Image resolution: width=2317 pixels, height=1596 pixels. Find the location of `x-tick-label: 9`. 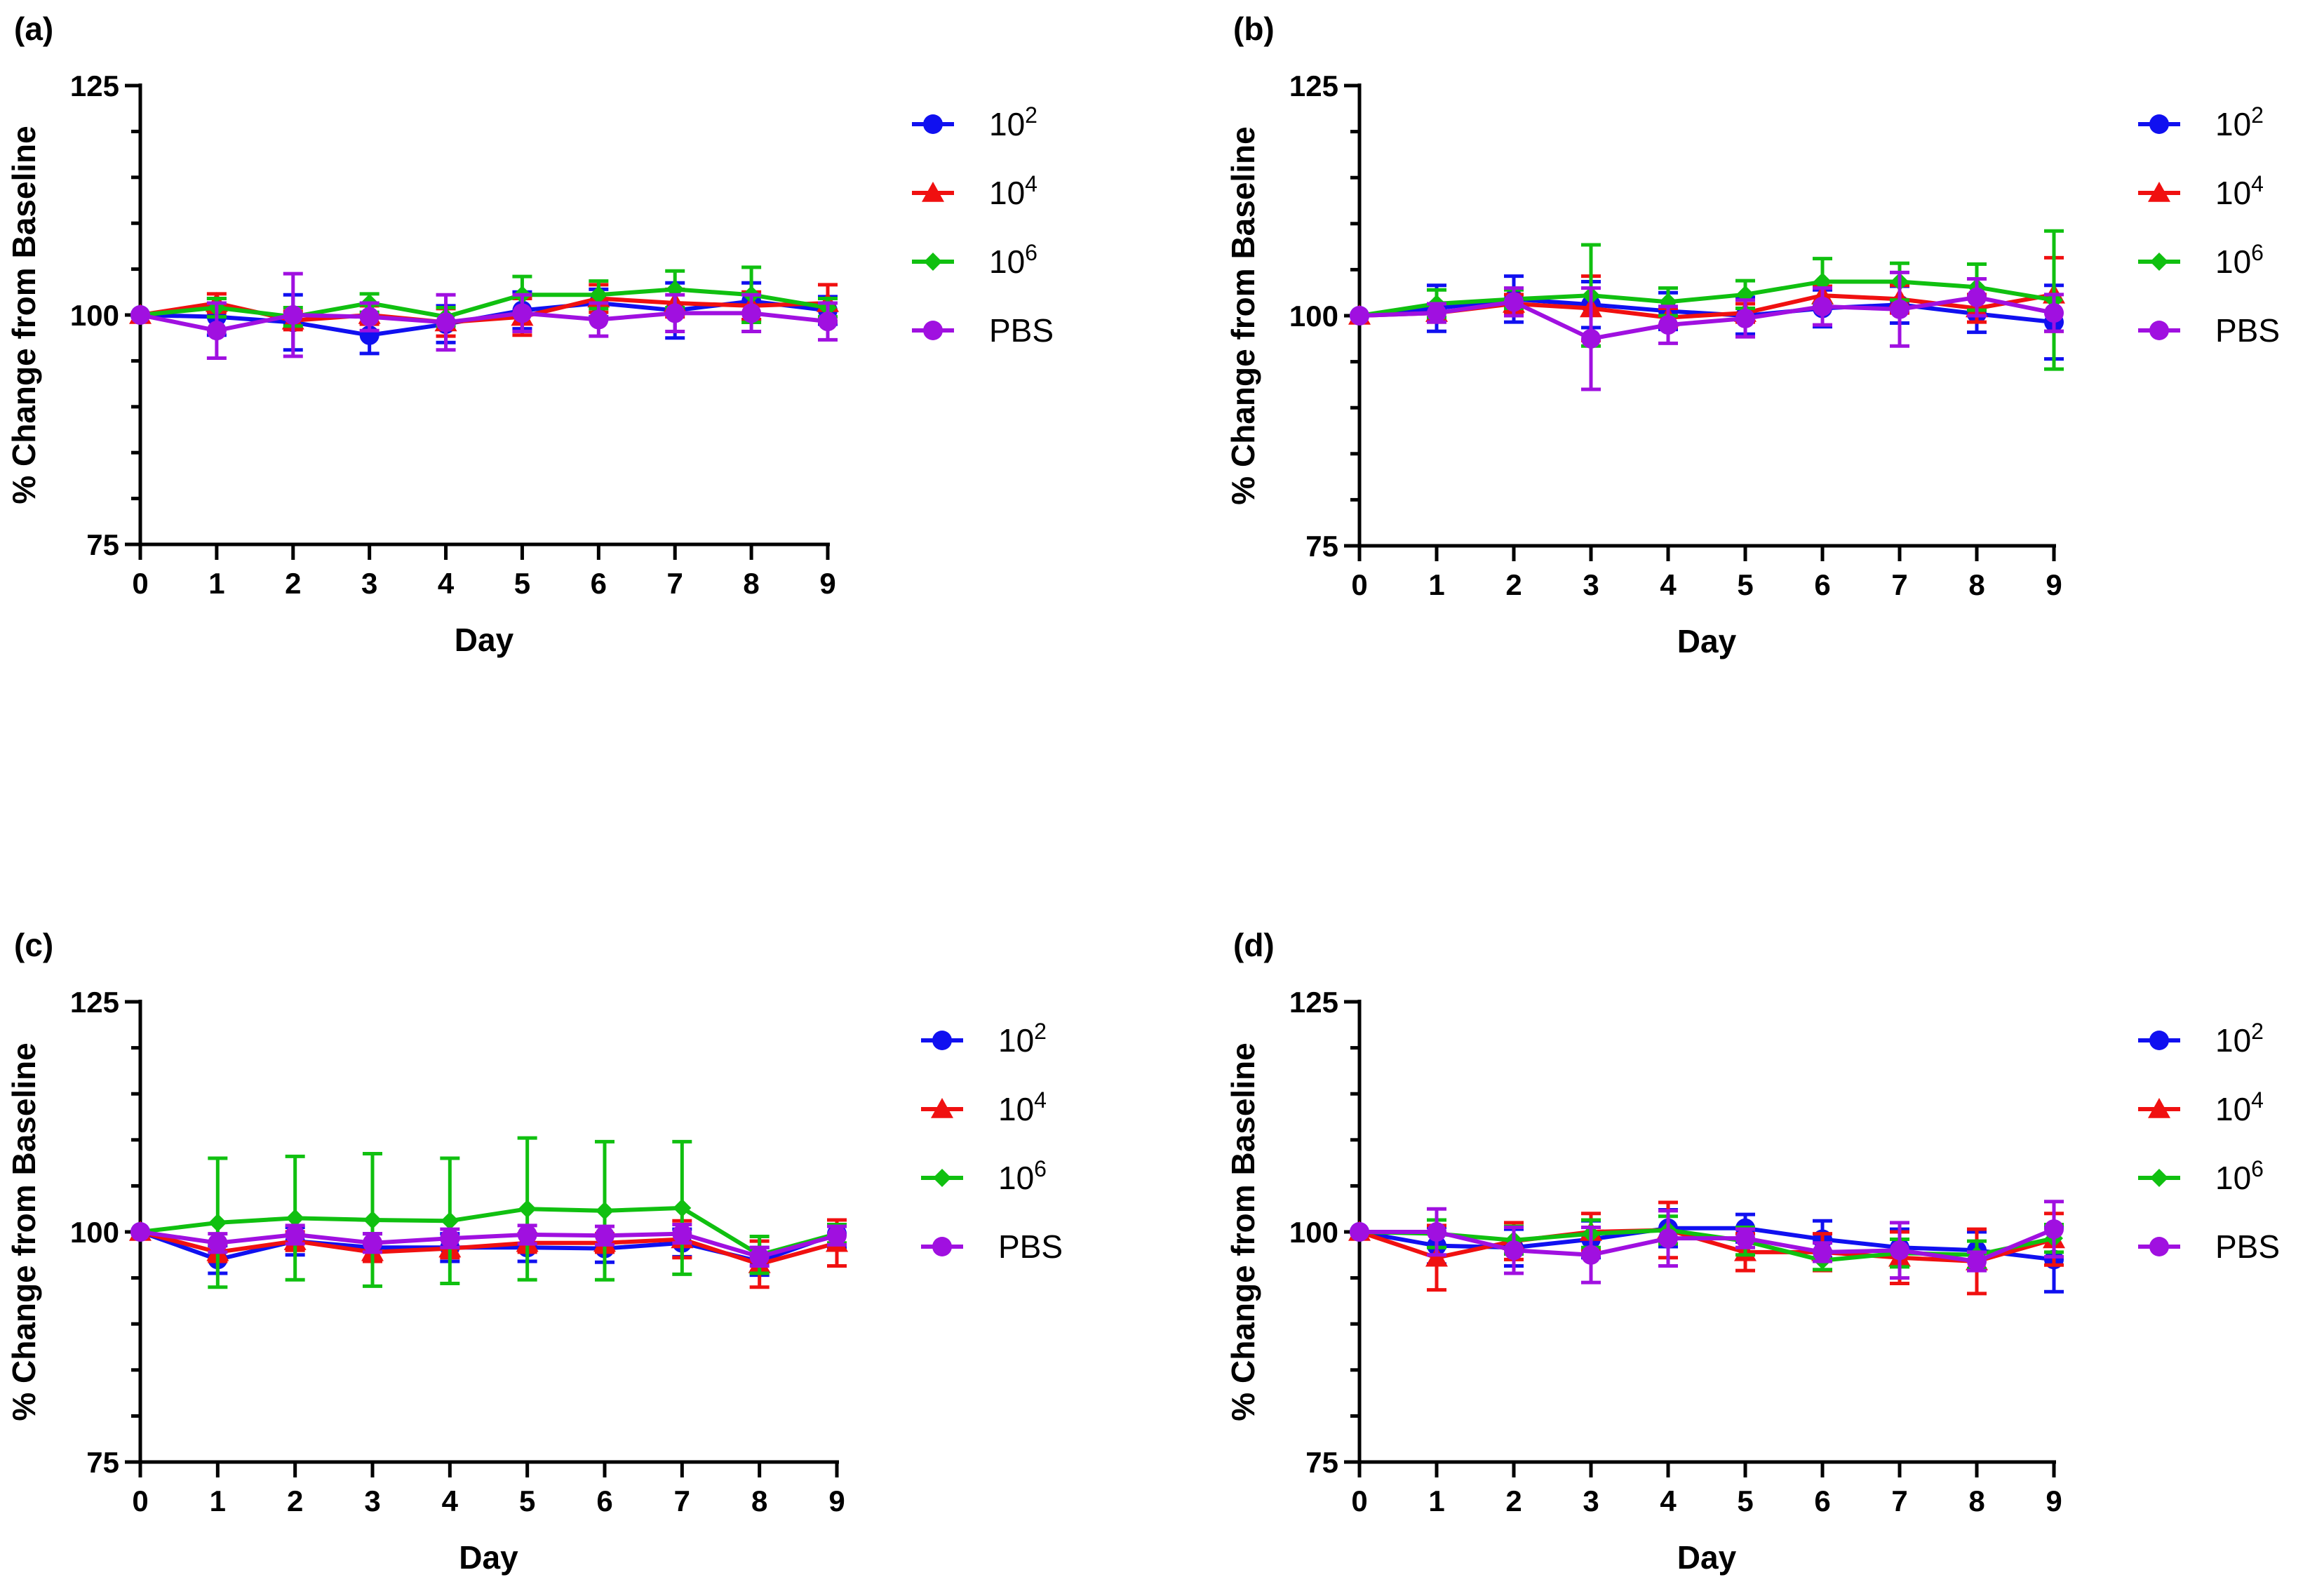

x-tick-label: 9 is located at coordinates (836, 1500).